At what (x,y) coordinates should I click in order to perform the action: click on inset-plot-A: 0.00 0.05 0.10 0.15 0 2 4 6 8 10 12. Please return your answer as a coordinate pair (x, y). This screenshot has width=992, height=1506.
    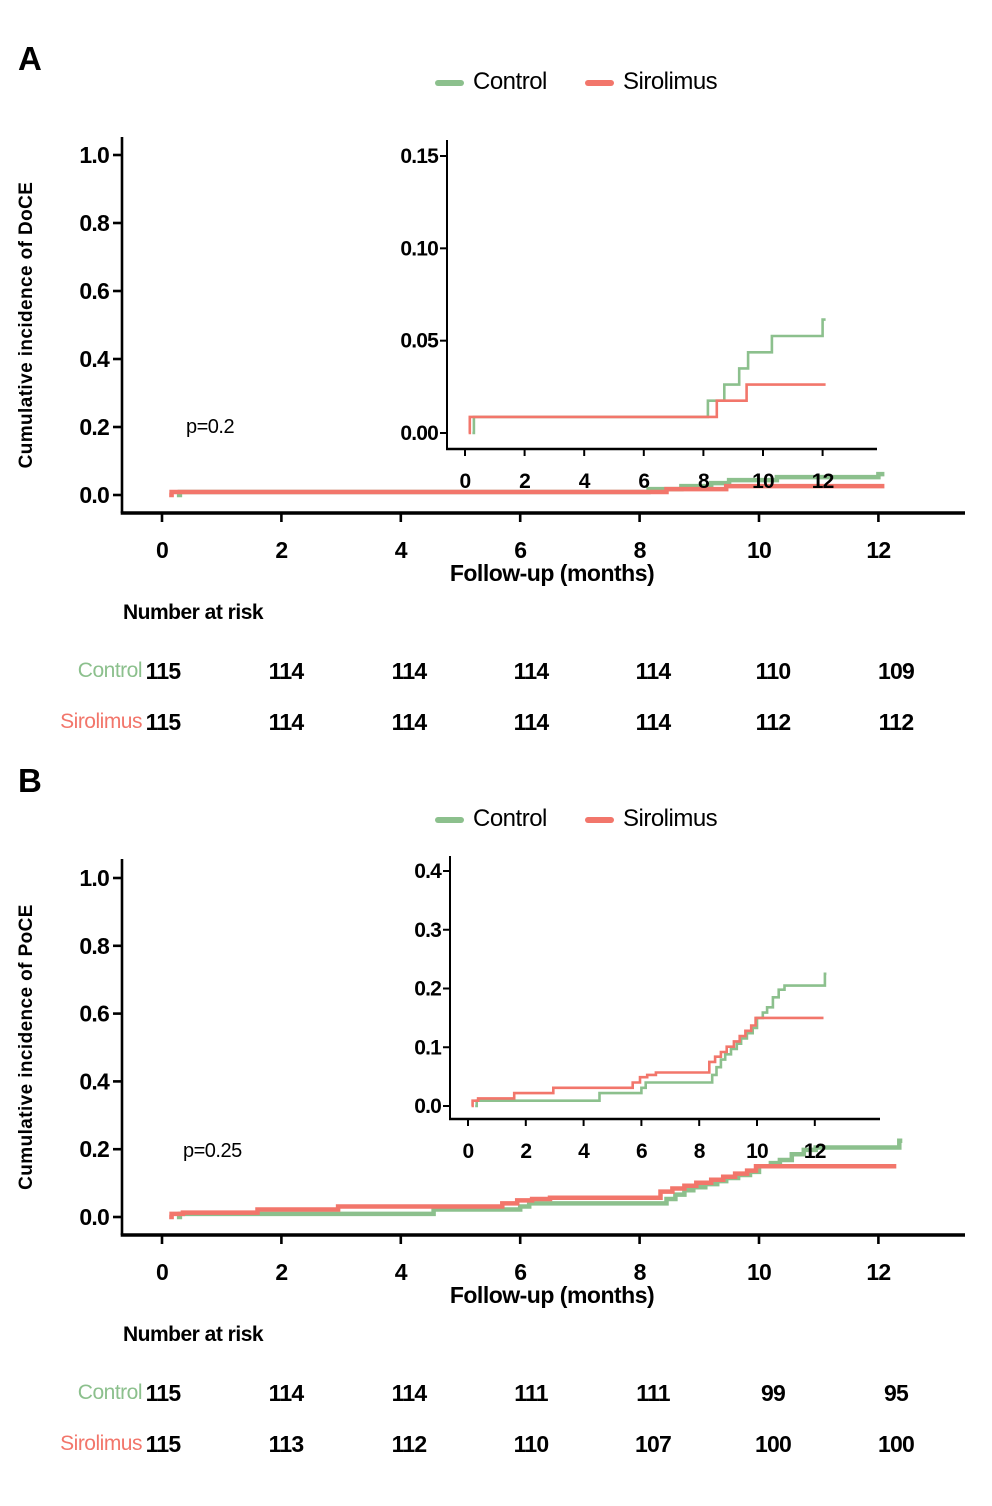
    Looking at the image, I should click on (638, 316).